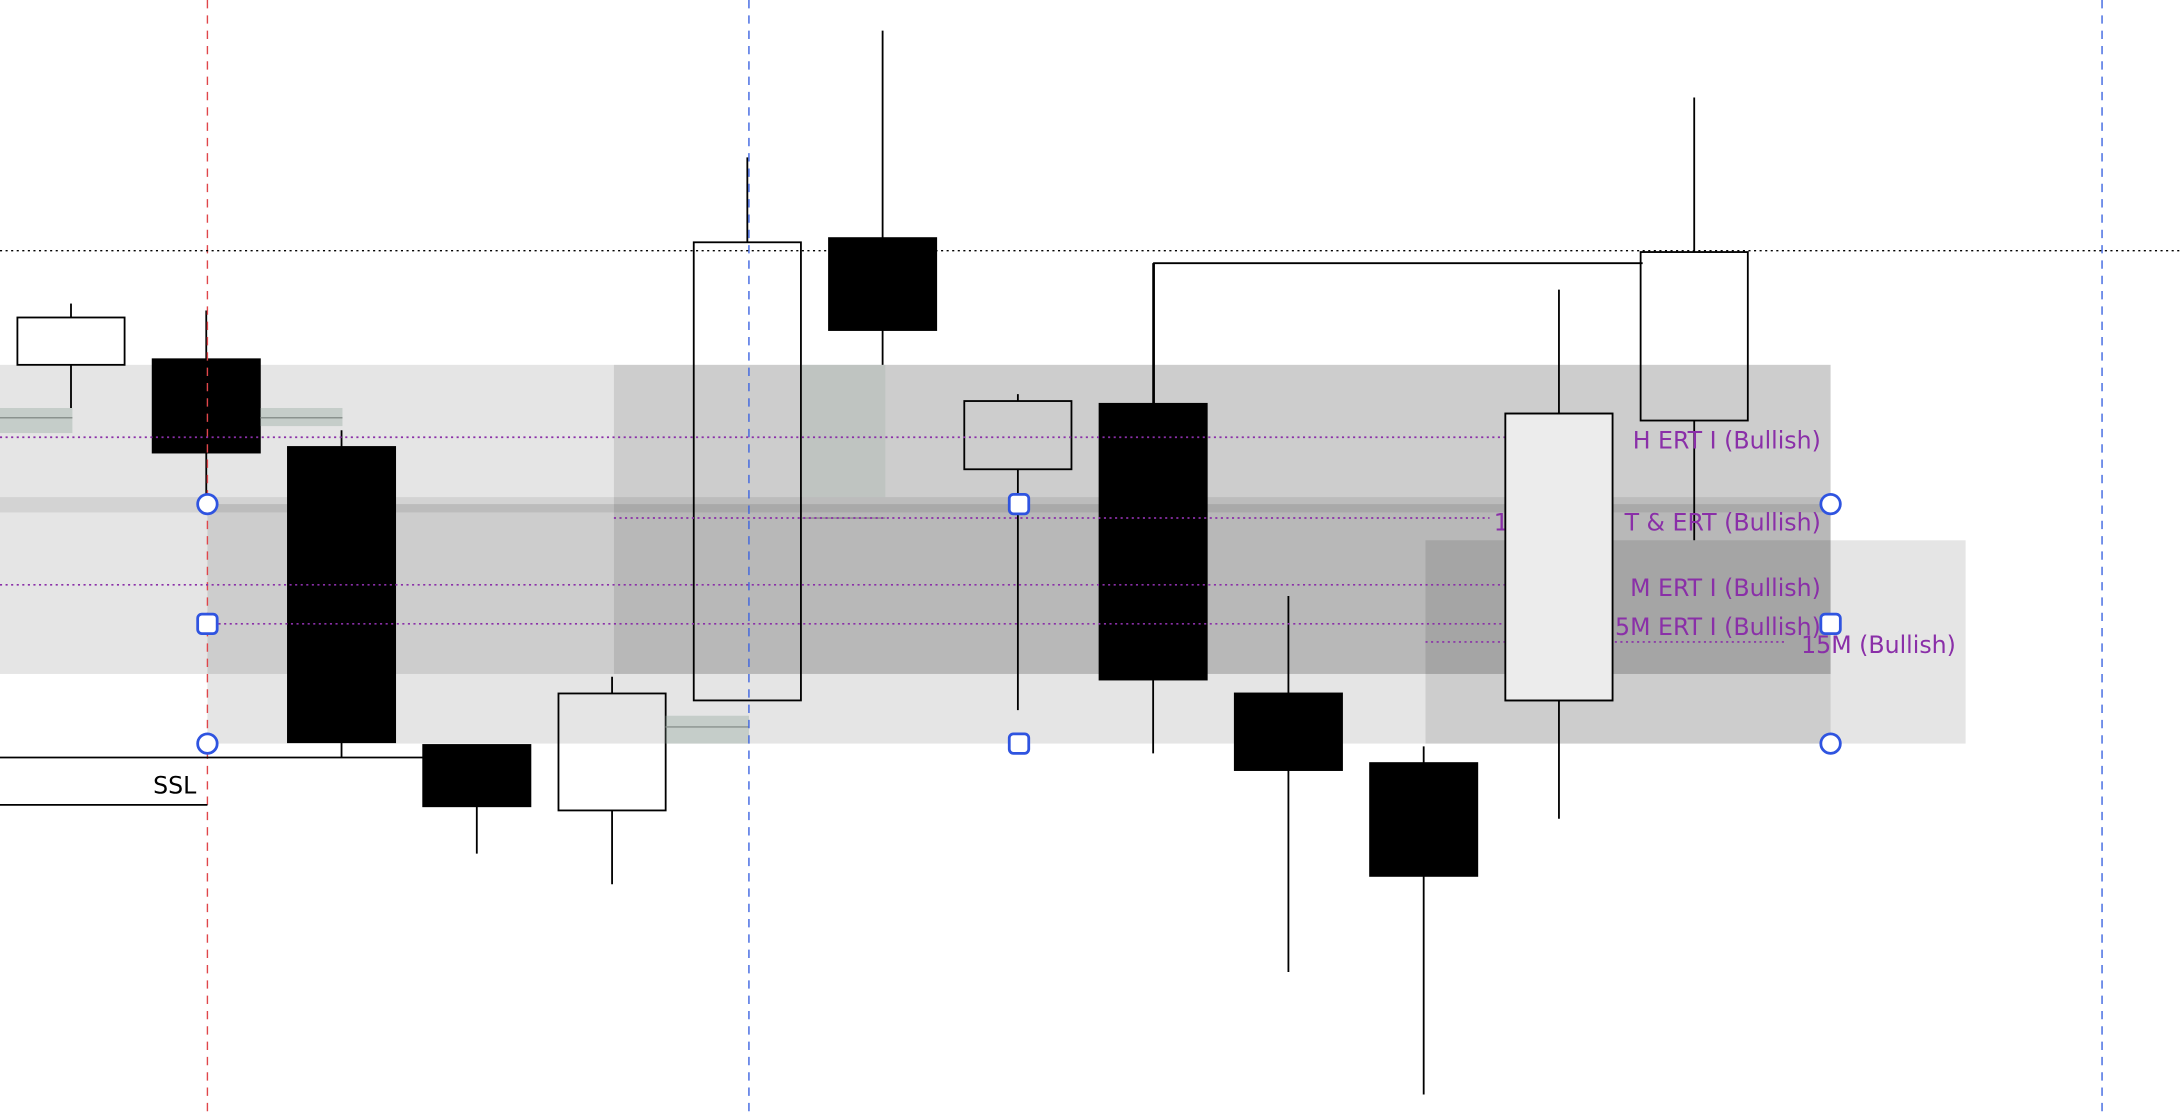 This screenshot has width=2180, height=1114. Describe the element at coordinates (1878, 645) in the screenshot. I see `level-label: 15M (Bullish)` at that location.